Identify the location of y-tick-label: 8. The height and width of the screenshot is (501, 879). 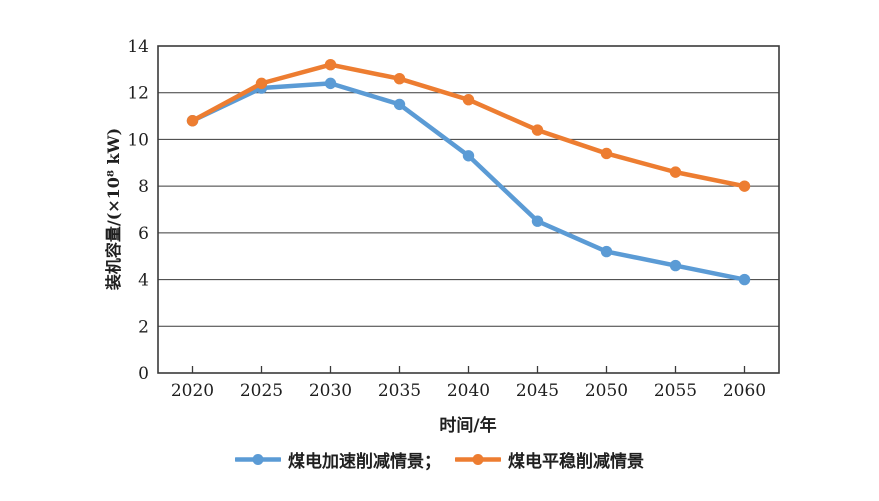
(143, 187).